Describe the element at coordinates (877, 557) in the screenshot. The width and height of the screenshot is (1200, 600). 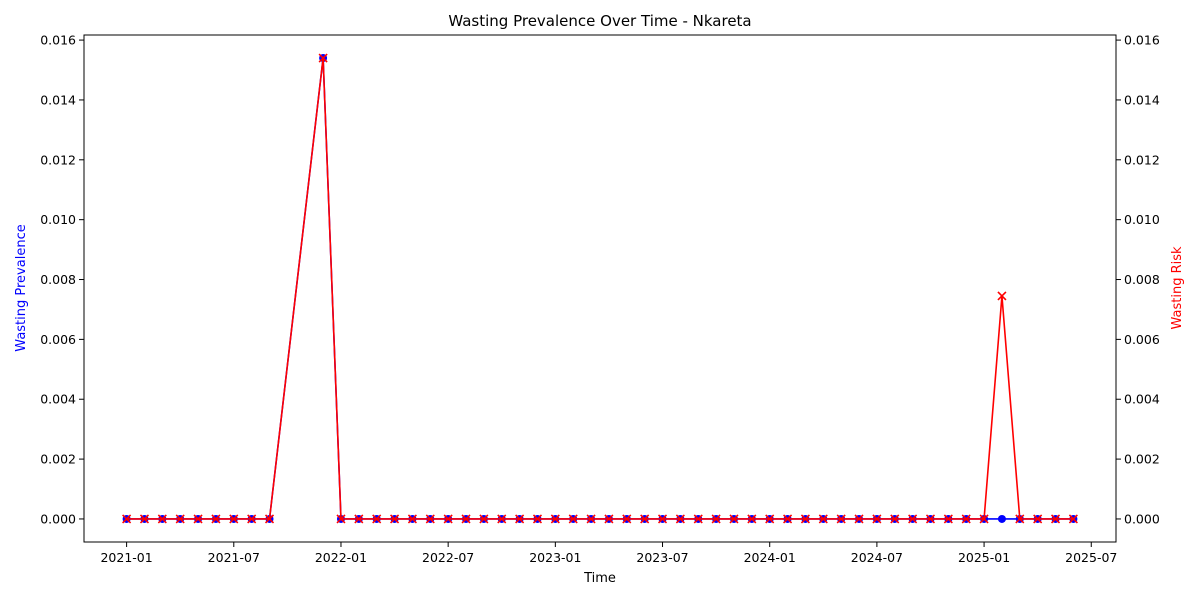
I see `x-tick-label: 2024-07` at that location.